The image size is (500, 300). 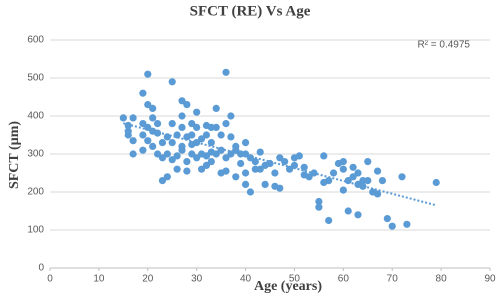 I want to click on x-tick-label: 10, so click(x=99, y=279).